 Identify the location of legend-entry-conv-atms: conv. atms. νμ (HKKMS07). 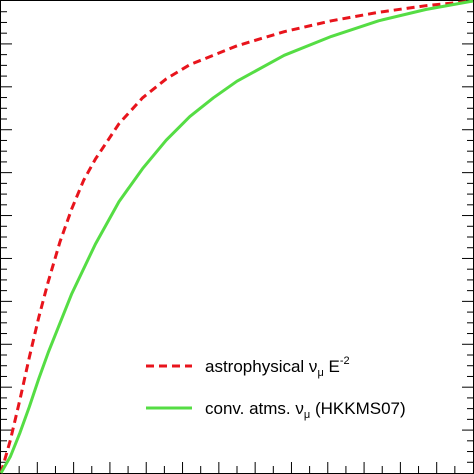
(305, 410).